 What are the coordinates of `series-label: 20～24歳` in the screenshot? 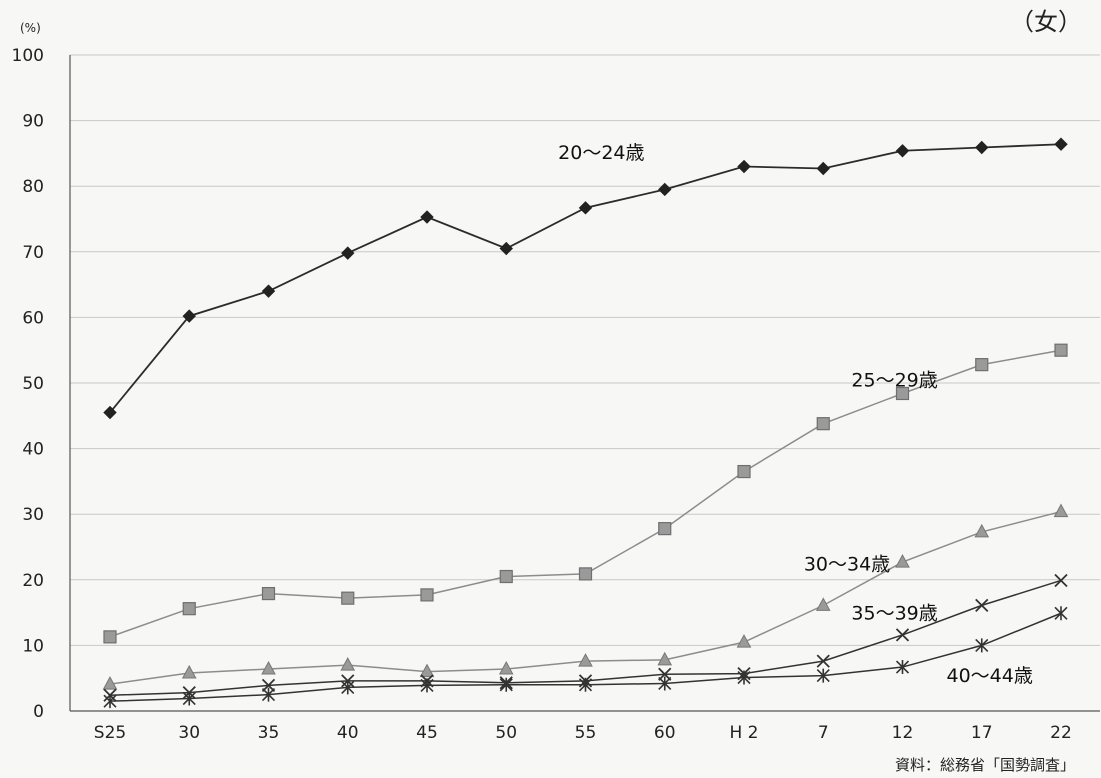 It's located at (601, 153).